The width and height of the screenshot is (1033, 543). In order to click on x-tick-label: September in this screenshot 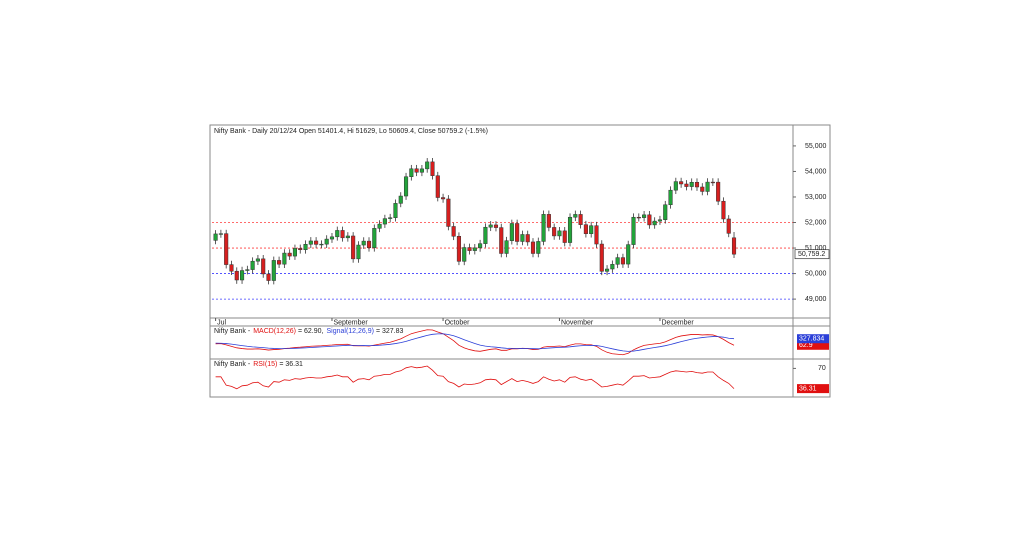, I will do `click(350, 322)`.